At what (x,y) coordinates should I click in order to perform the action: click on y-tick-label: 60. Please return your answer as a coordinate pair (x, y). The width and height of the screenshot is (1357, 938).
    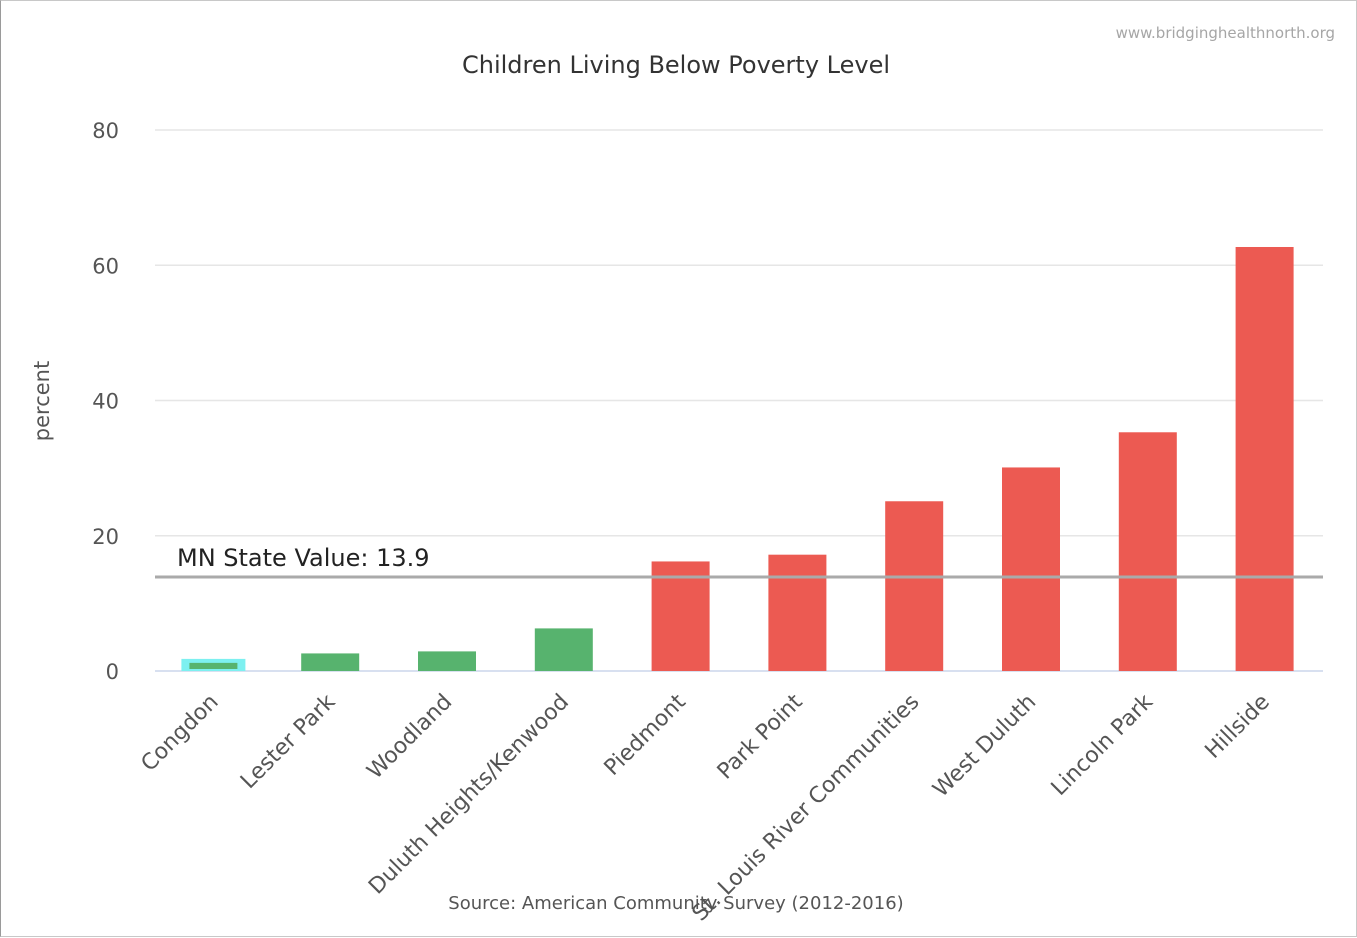
    Looking at the image, I should click on (105, 266).